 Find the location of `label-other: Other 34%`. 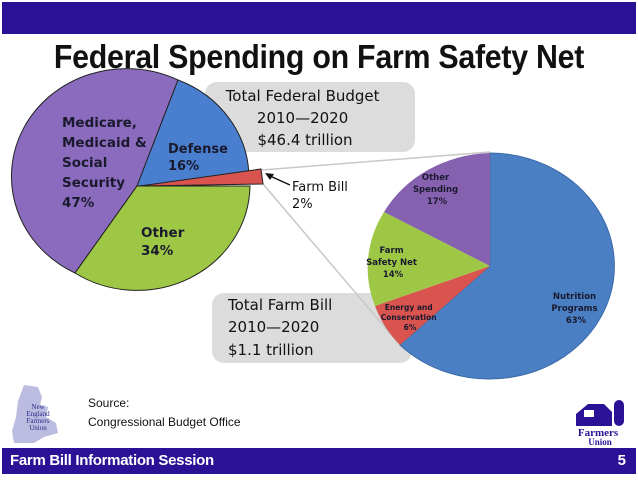

label-other: Other 34% is located at coordinates (165, 242).